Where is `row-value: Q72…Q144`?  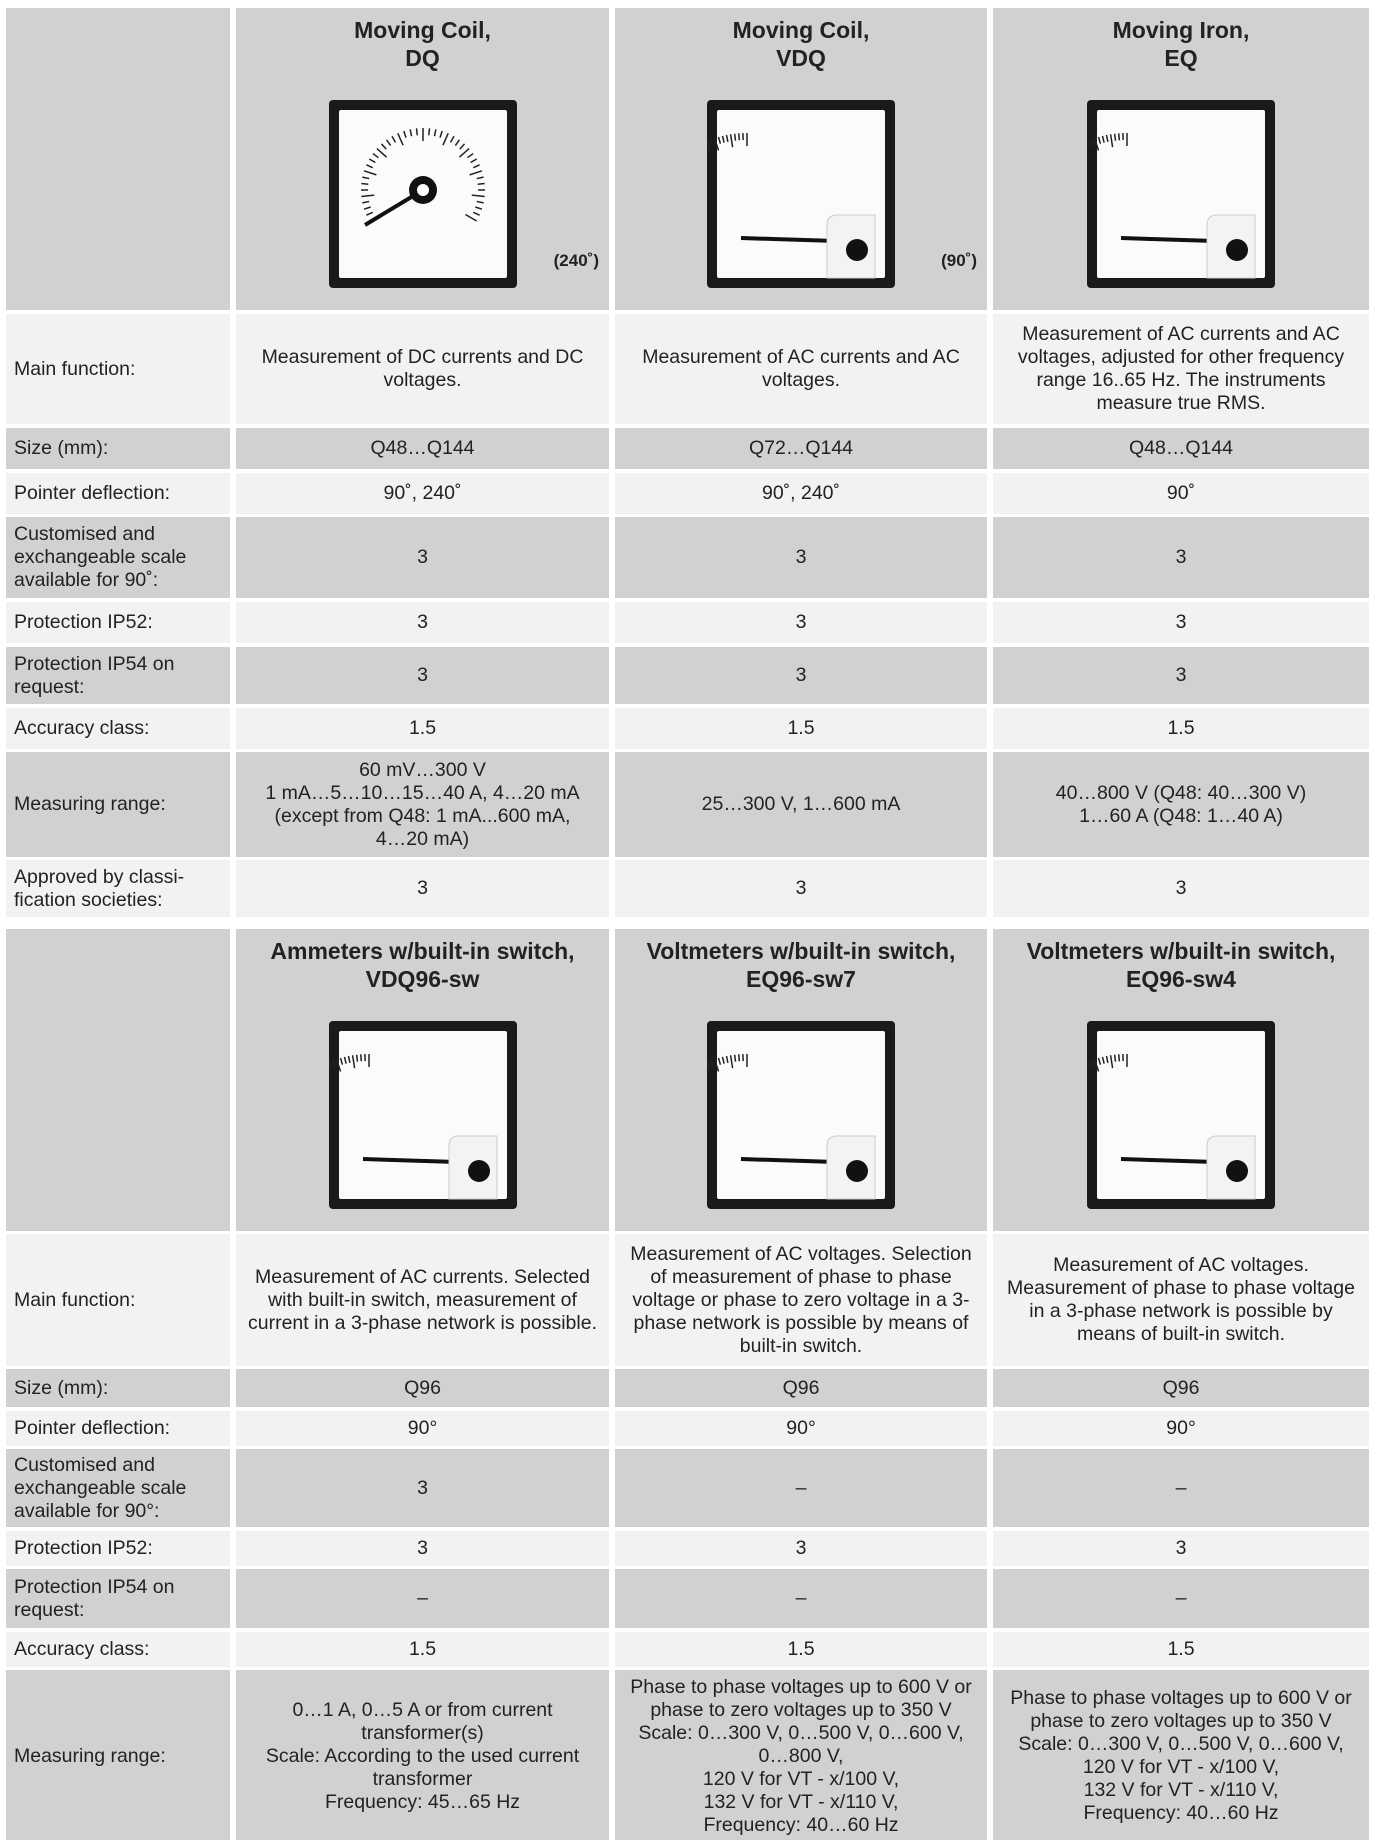
row-value: Q72…Q144 is located at coordinates (801, 448).